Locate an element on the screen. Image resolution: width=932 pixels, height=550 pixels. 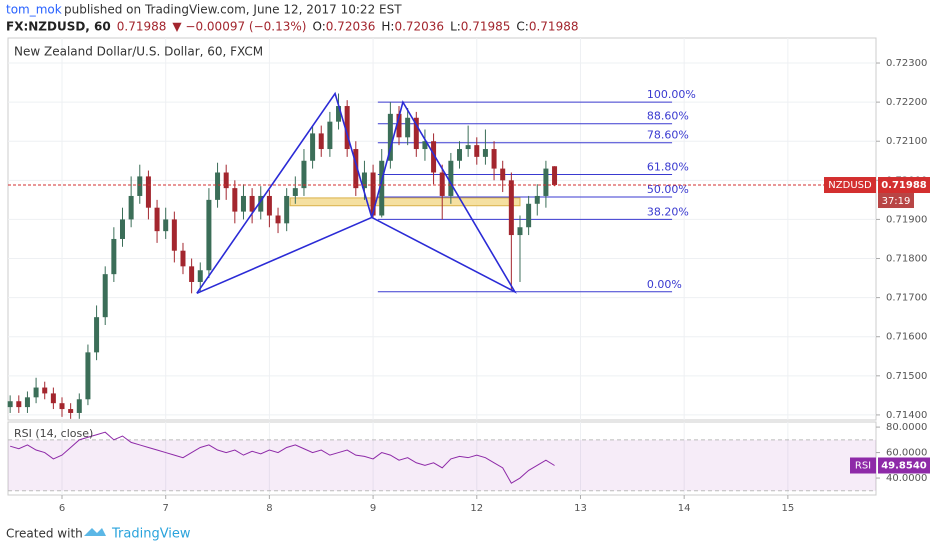
rsi-band is located at coordinates (442, 465).